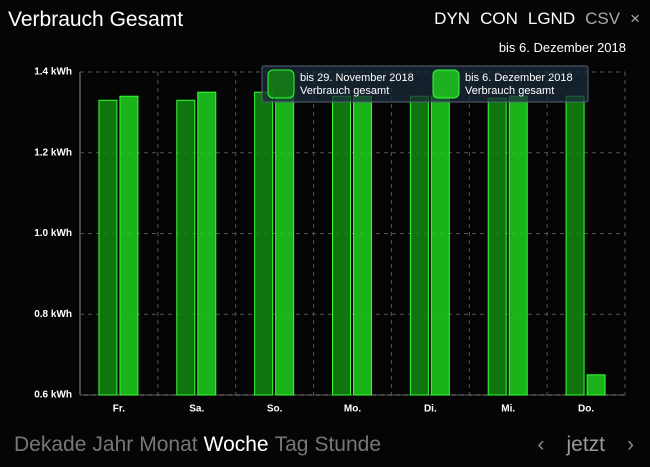 This screenshot has width=650, height=467. Describe the element at coordinates (452, 18) in the screenshot. I see `header-button: DYN` at that location.